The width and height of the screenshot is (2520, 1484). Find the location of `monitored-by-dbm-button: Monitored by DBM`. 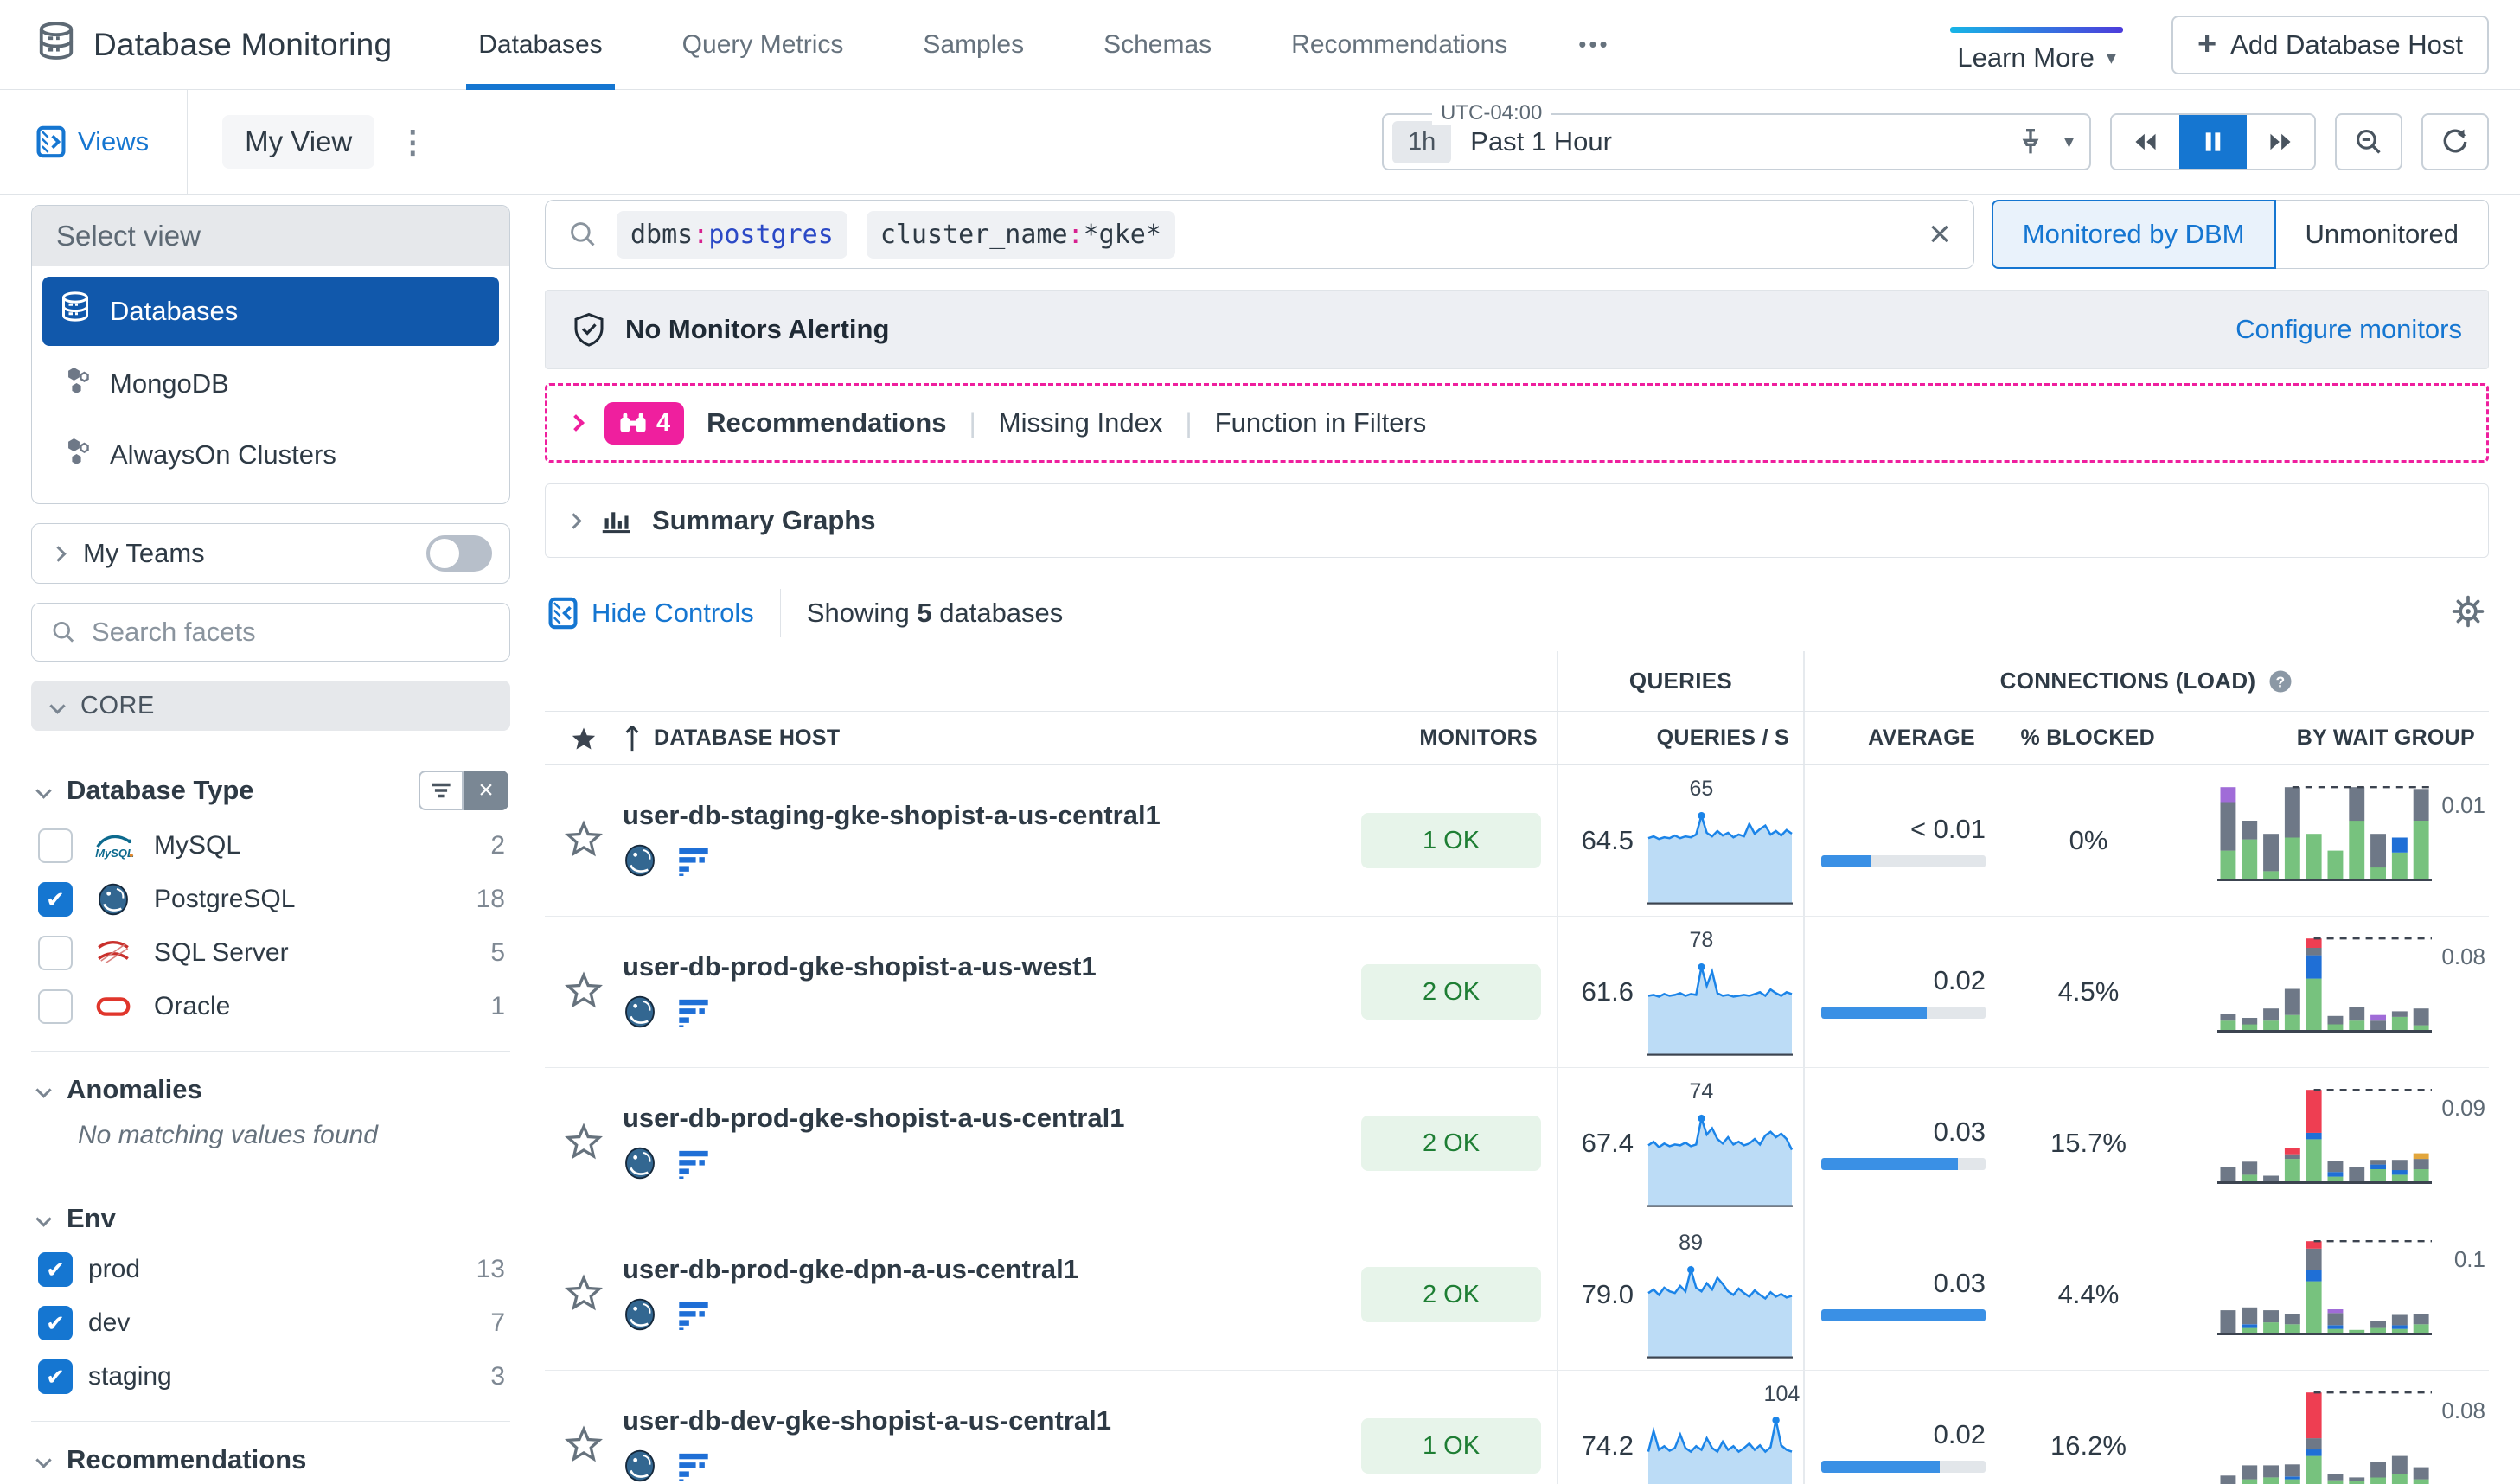

monitored-by-dbm-button: Monitored by DBM is located at coordinates (2134, 234).